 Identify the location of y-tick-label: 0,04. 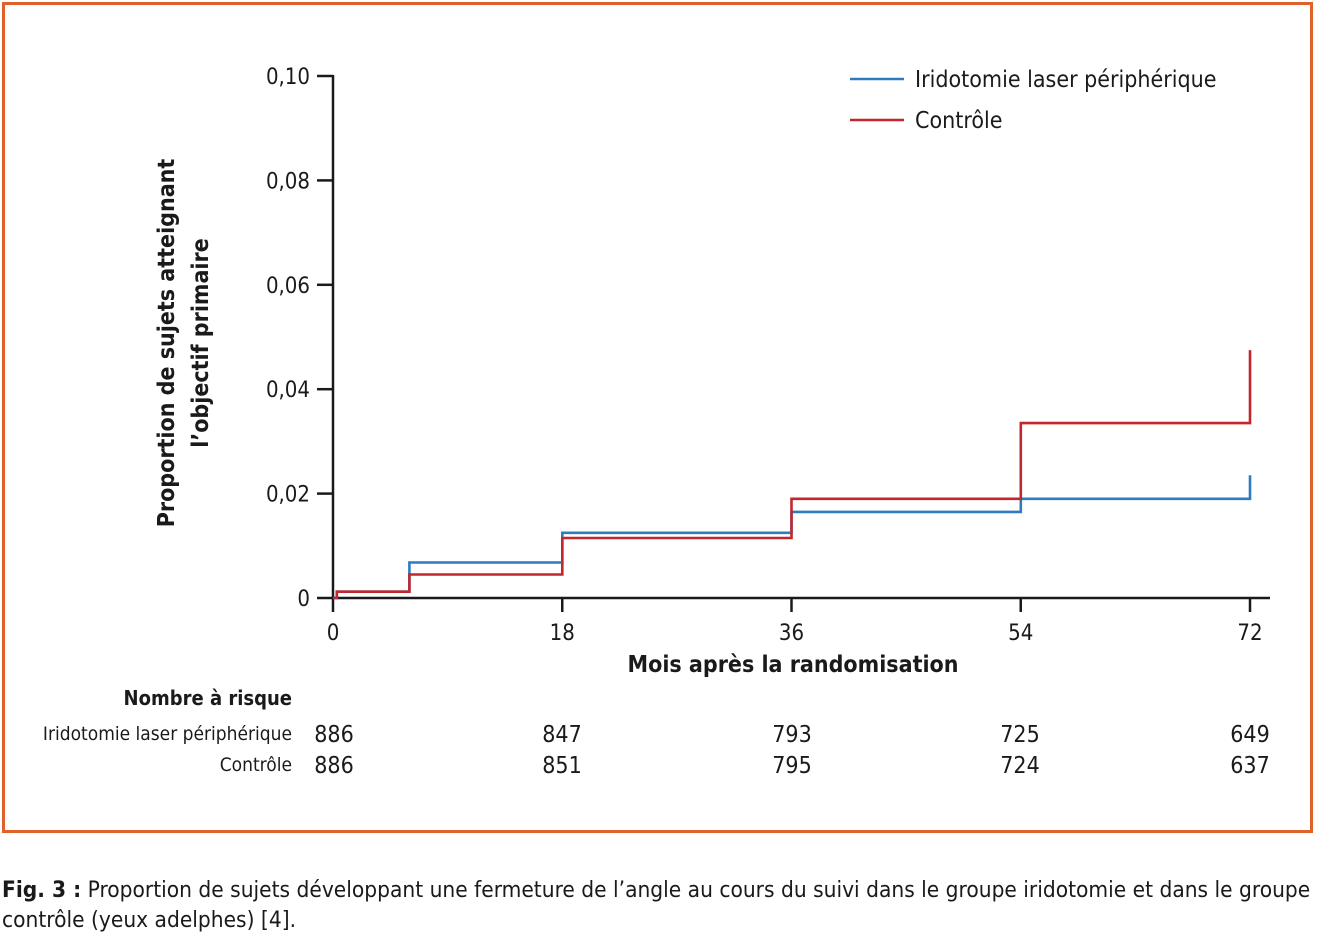
(288, 390).